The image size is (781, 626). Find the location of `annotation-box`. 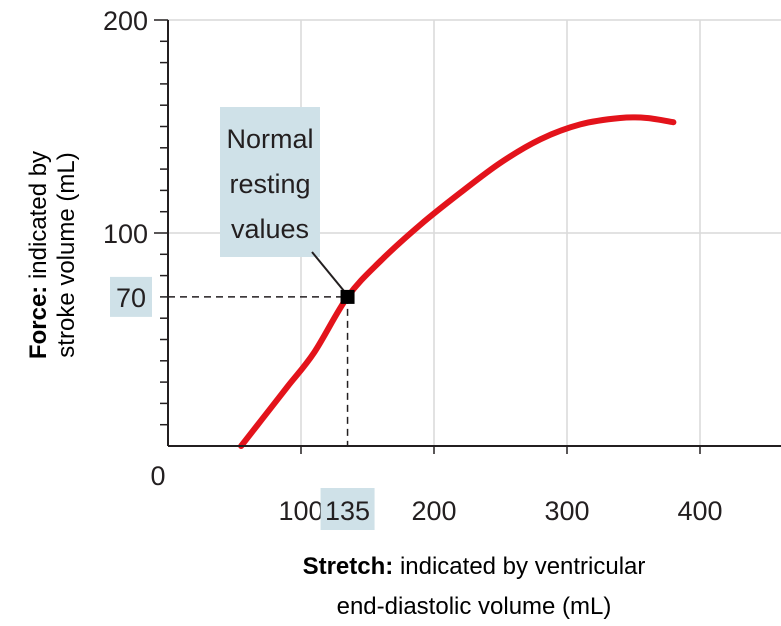

annotation-box is located at coordinates (270, 182).